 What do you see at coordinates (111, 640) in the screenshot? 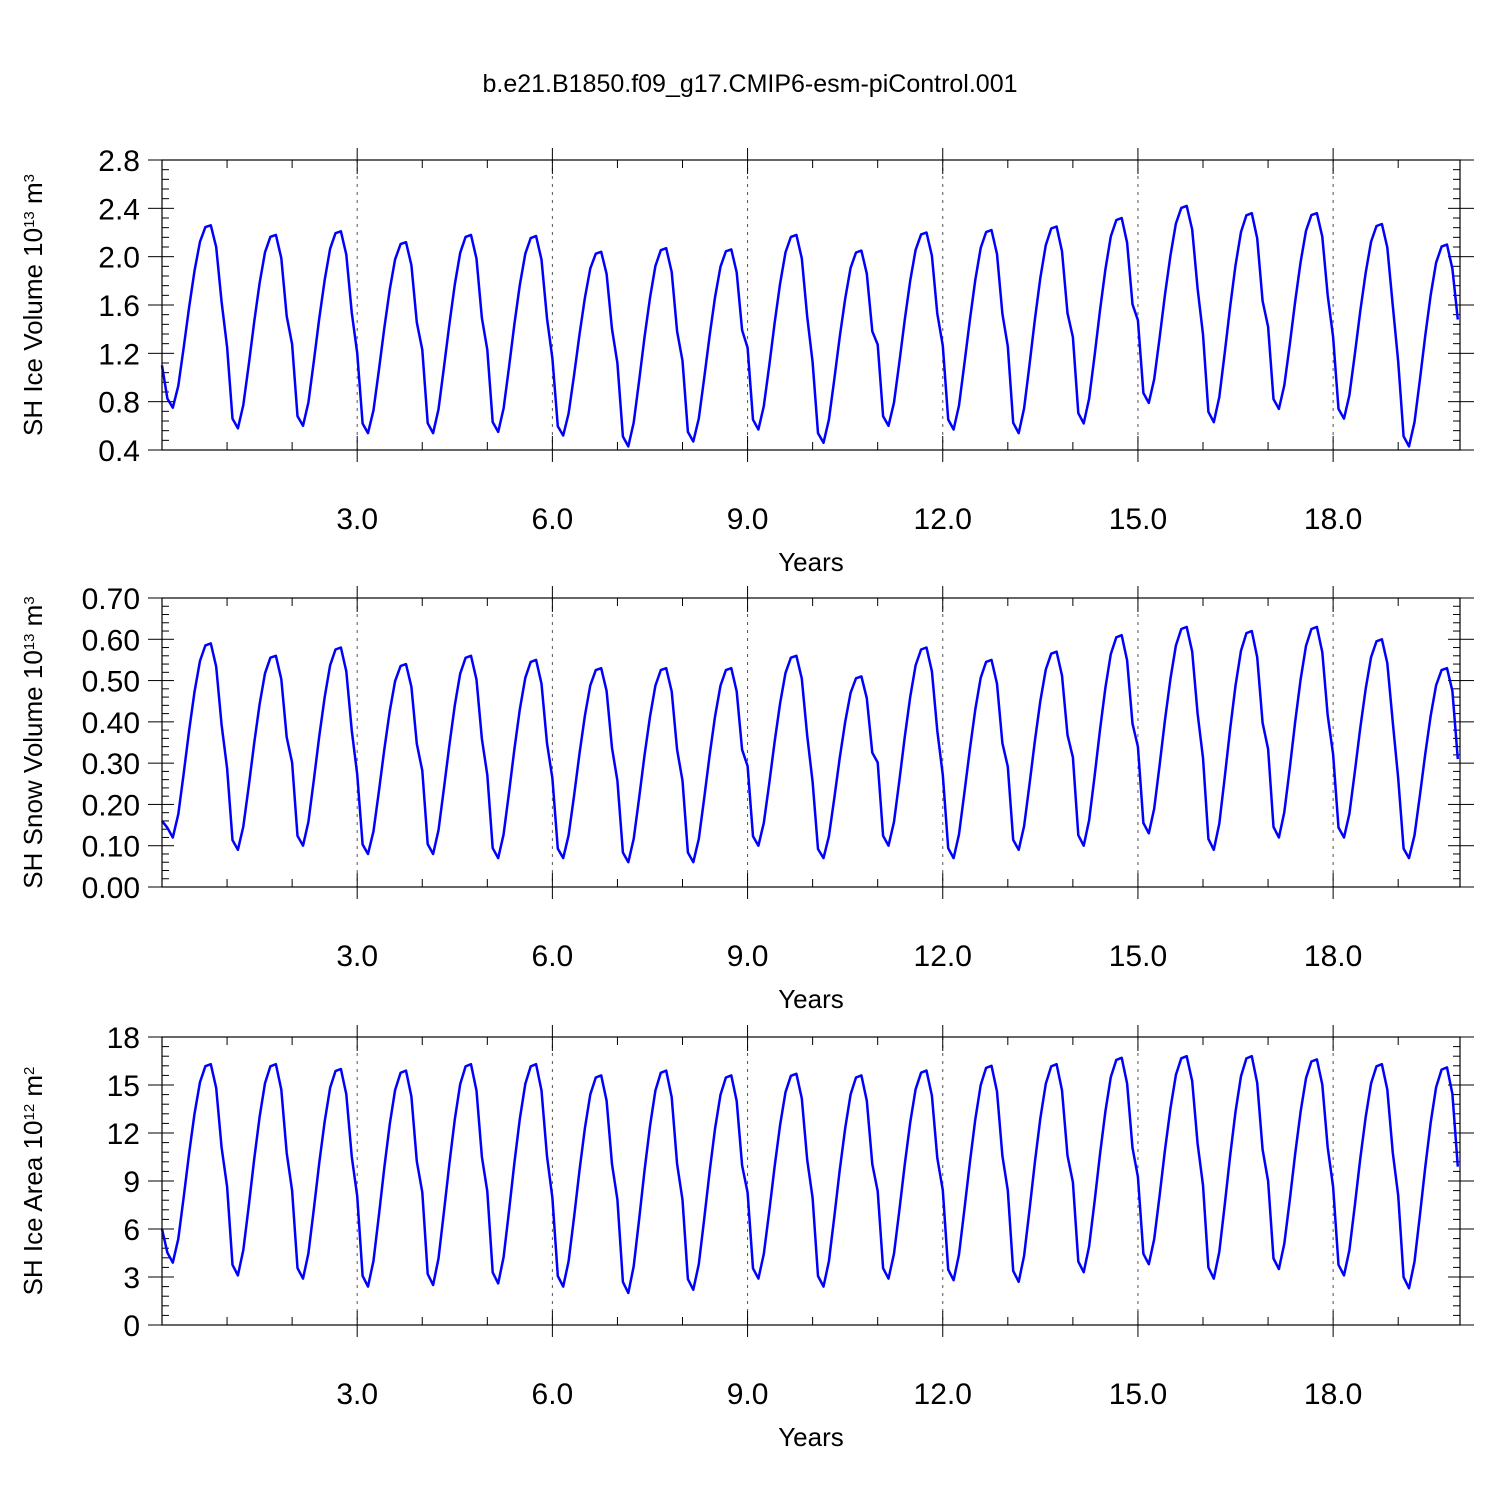
I see `y-tick-label: 0.60` at bounding box center [111, 640].